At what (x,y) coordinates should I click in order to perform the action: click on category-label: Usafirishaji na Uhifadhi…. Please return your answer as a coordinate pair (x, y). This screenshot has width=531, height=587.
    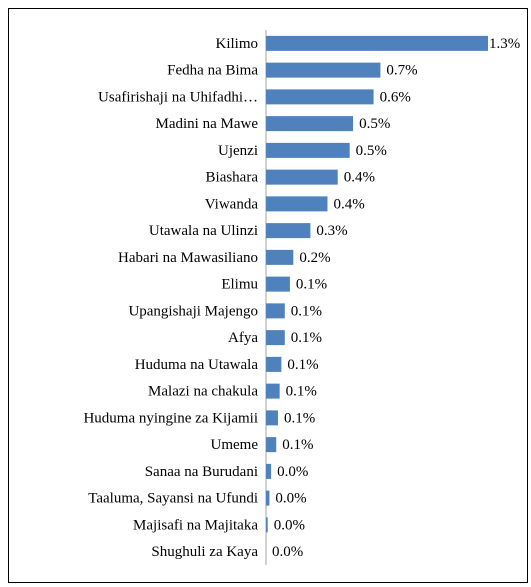
    Looking at the image, I should click on (178, 97).